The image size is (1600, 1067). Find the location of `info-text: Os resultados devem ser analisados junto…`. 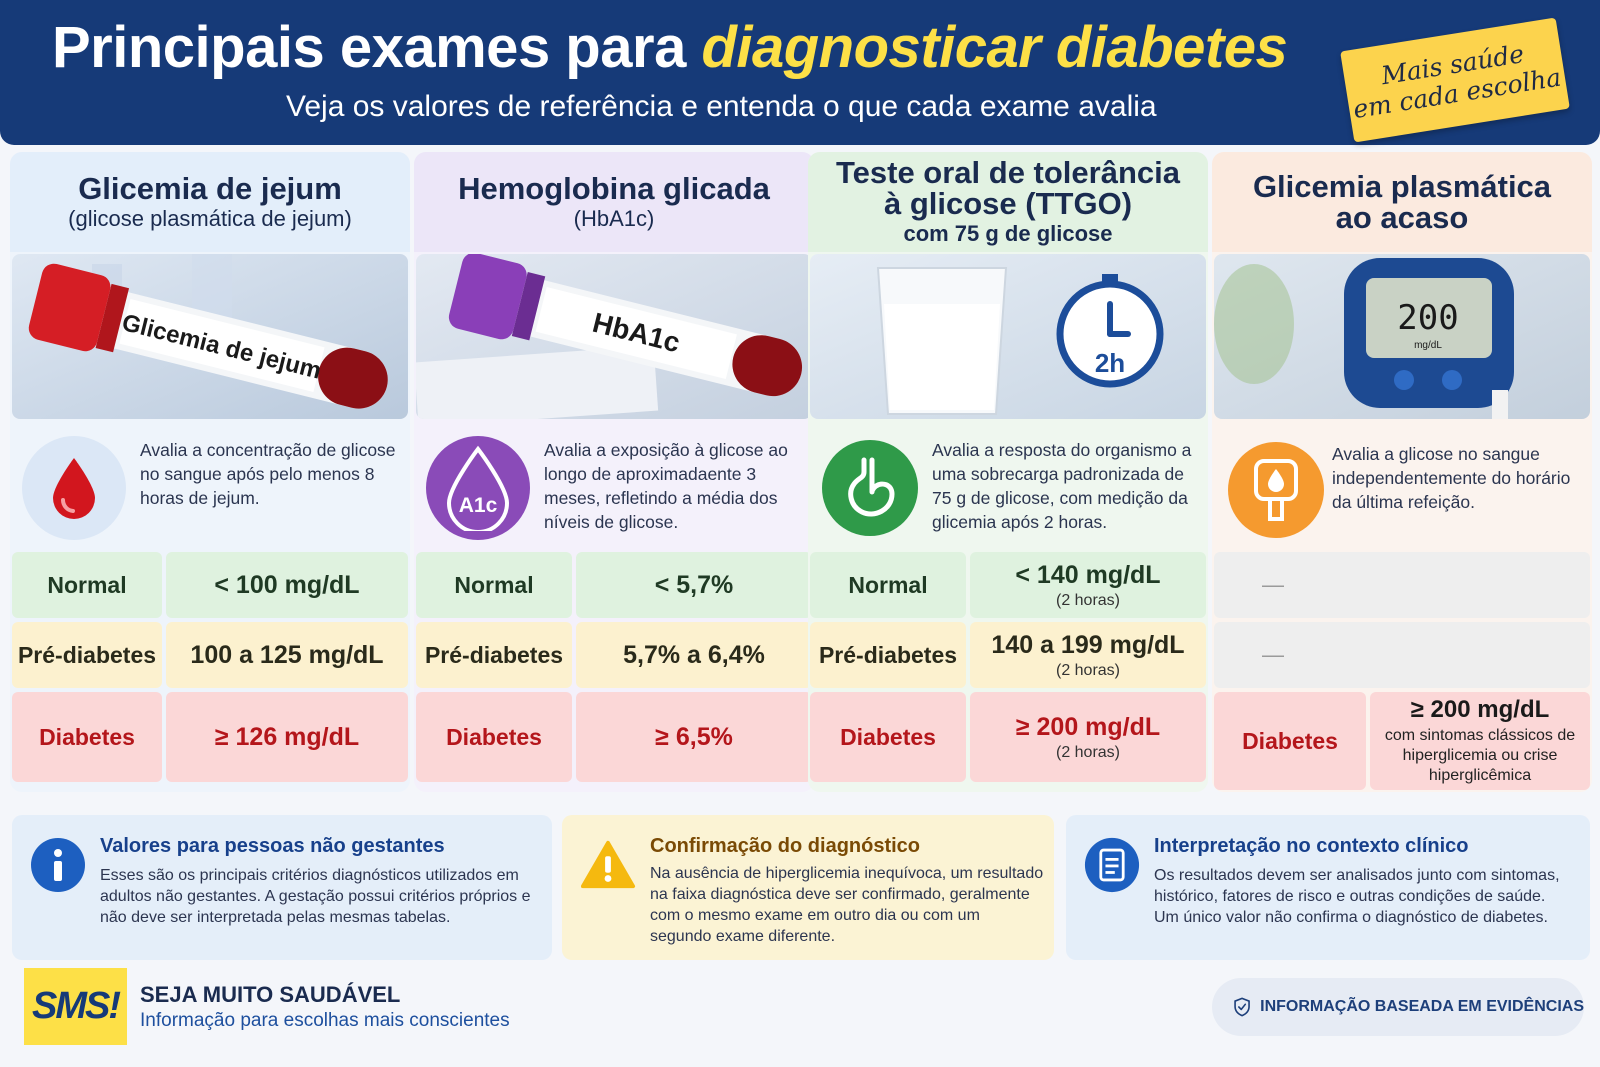

info-text: Os resultados devem ser analisados junto… is located at coordinates (1357, 897).